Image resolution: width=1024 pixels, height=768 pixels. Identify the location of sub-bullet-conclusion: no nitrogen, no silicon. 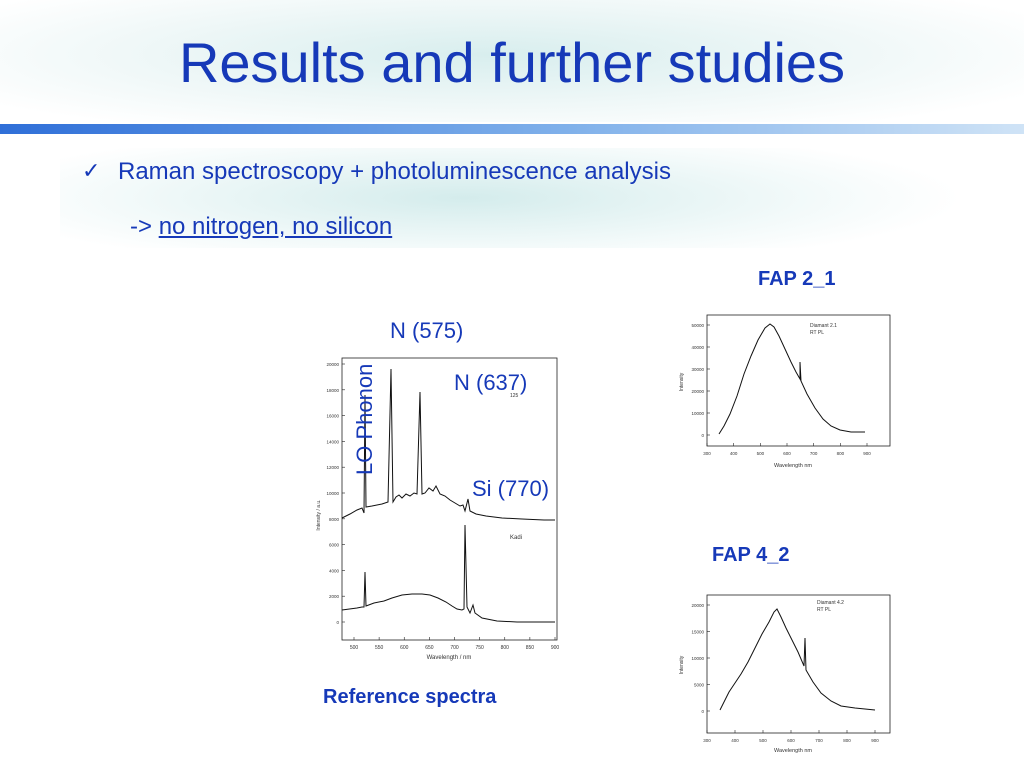
(275, 226).